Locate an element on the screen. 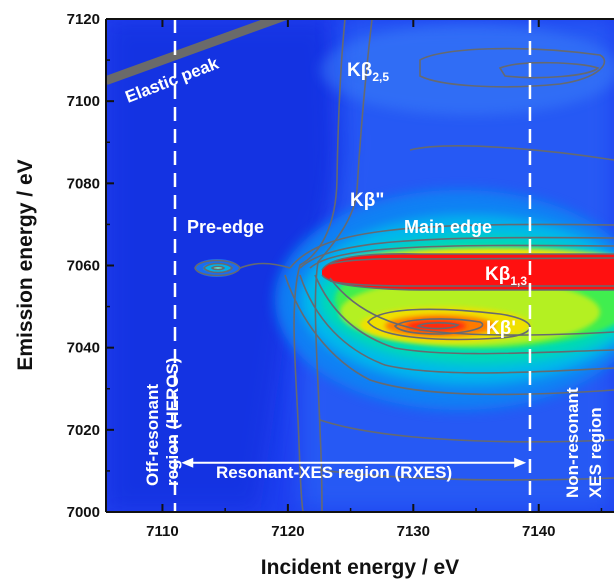 This screenshot has height=587, width=614. pre-edge-label: Pre-edge is located at coordinates (225, 227).